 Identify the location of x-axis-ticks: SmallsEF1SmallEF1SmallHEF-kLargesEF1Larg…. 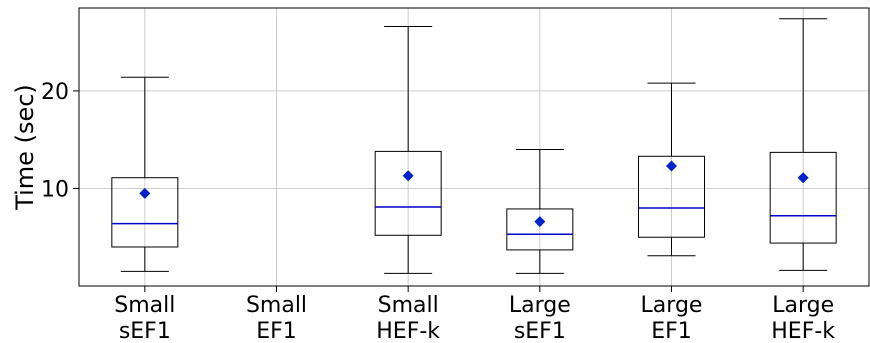
(474, 314).